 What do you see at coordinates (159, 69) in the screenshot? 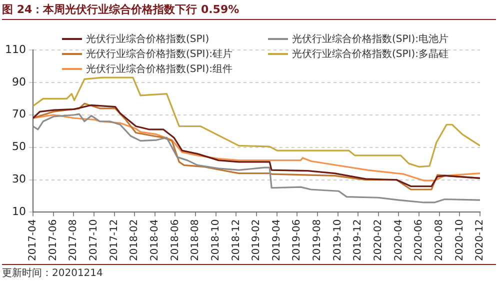
I see `legend-label: 光伏行业综合价格指数(SPI):组件` at bounding box center [159, 69].